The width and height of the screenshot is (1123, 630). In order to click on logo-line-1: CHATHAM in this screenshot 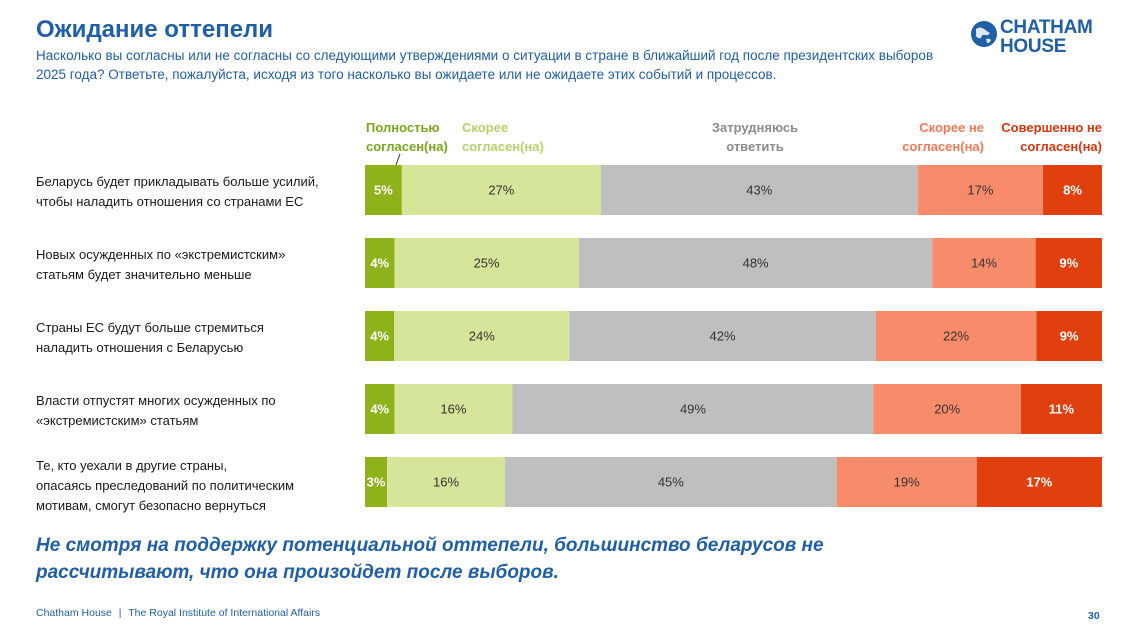, I will do `click(1046, 27)`.